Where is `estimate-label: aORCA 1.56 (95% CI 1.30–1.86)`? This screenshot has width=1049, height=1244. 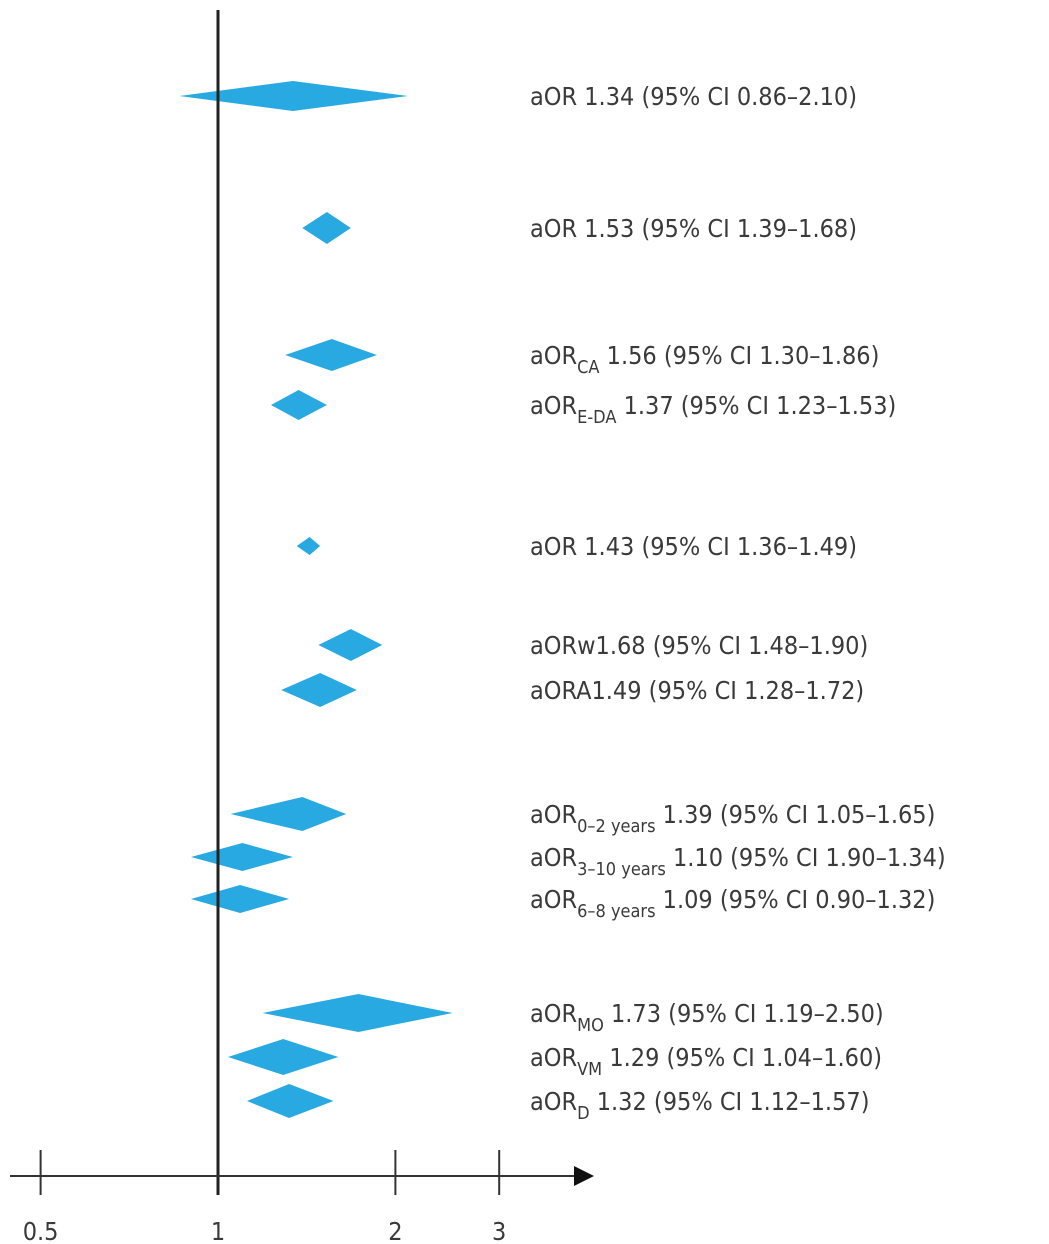 estimate-label: aORCA 1.56 (95% CI 1.30–1.86) is located at coordinates (704, 359).